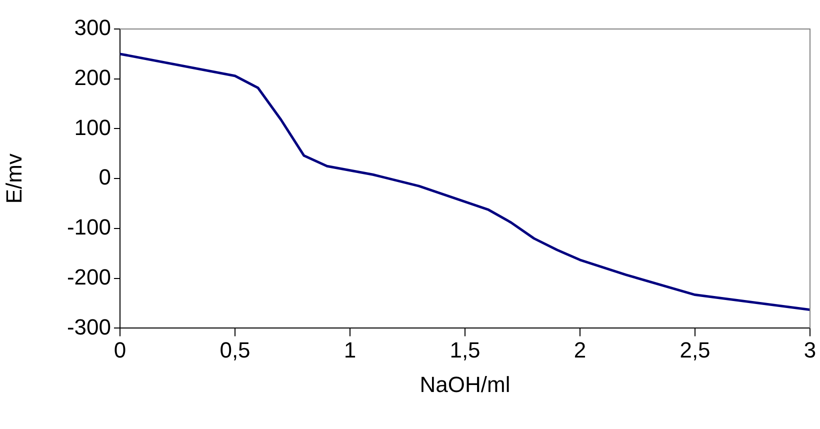  Describe the element at coordinates (810, 349) in the screenshot. I see `x-tick-label: 3` at that location.